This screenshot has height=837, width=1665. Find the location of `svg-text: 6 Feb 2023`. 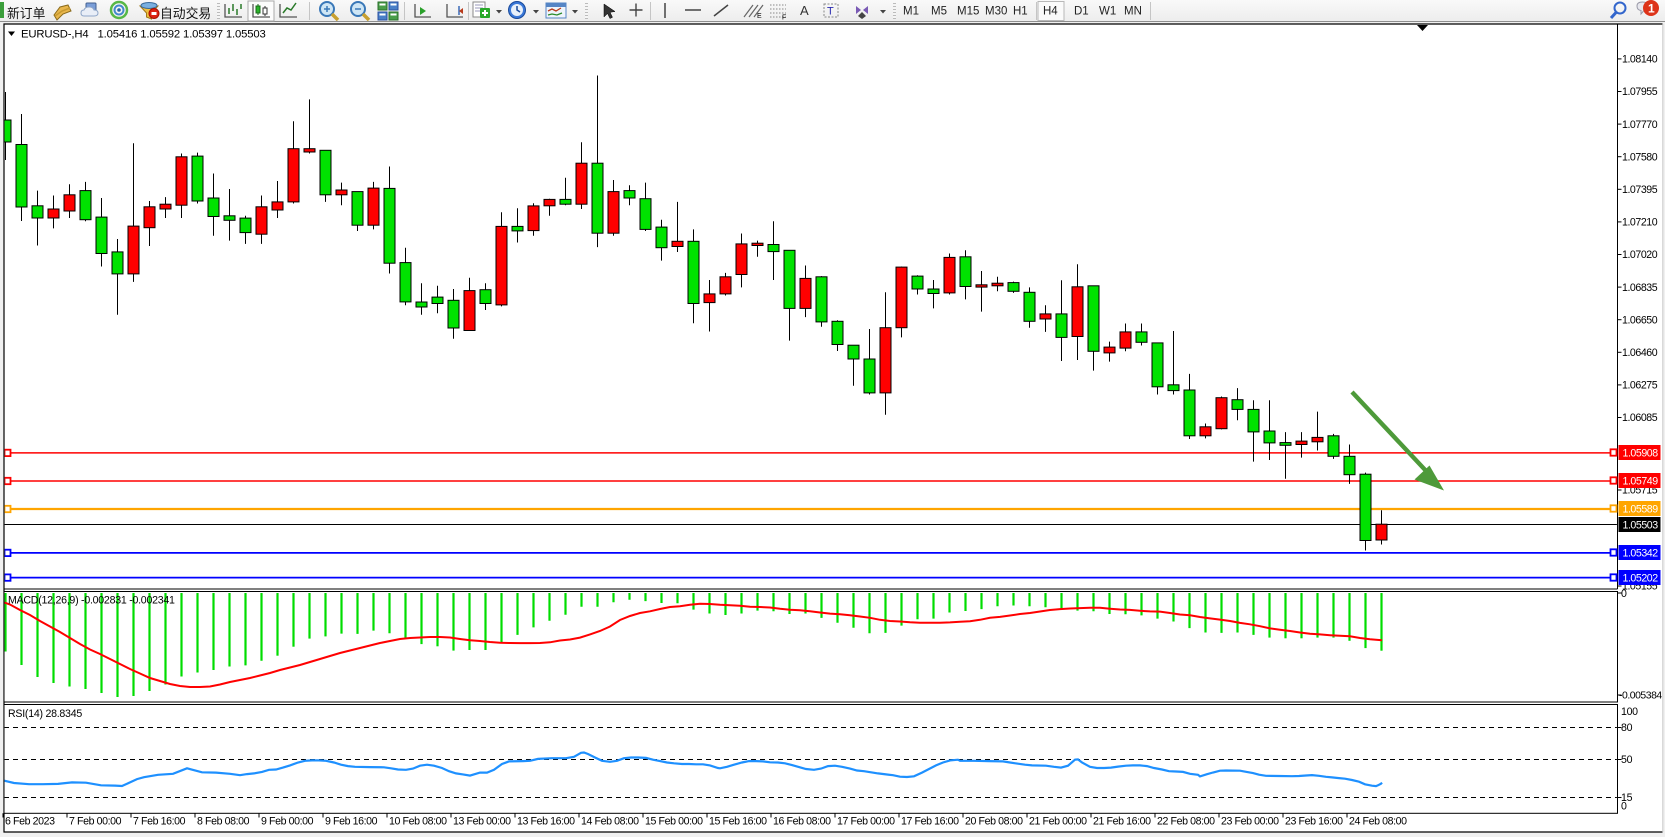

svg-text: 6 Feb 2023 is located at coordinates (30, 822).